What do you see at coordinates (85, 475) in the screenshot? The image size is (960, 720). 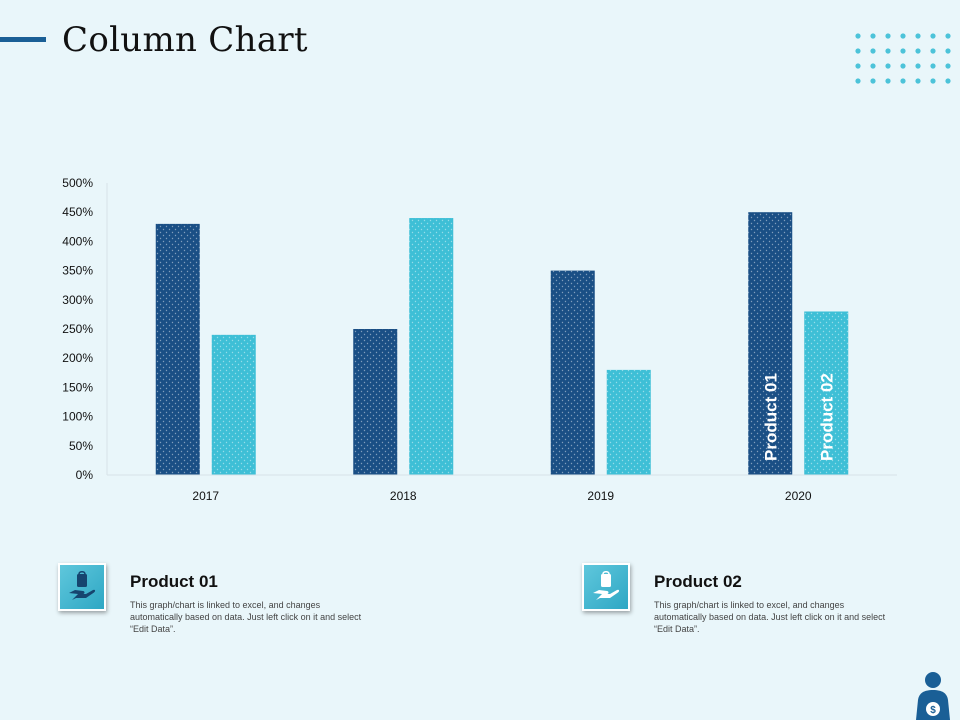 I see `y-tick-label: 0%` at bounding box center [85, 475].